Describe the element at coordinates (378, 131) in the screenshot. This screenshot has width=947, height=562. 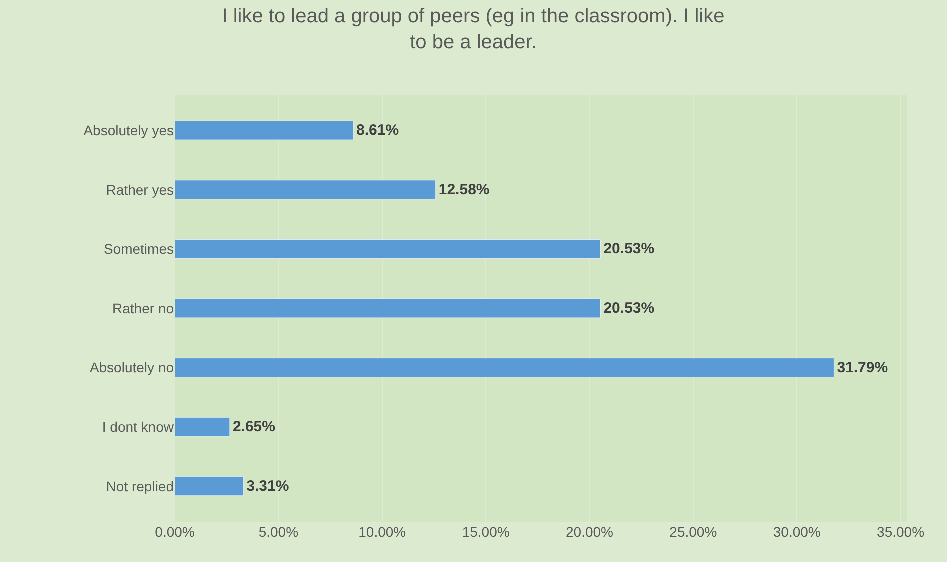
I see `data-label: 8.61%` at that location.